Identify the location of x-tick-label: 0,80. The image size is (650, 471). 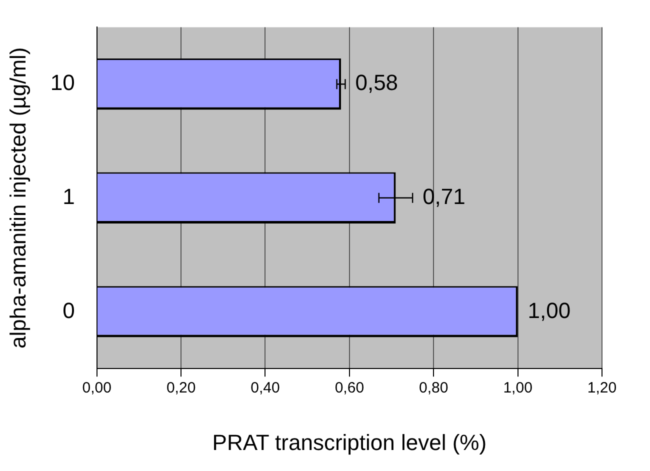
(433, 388).